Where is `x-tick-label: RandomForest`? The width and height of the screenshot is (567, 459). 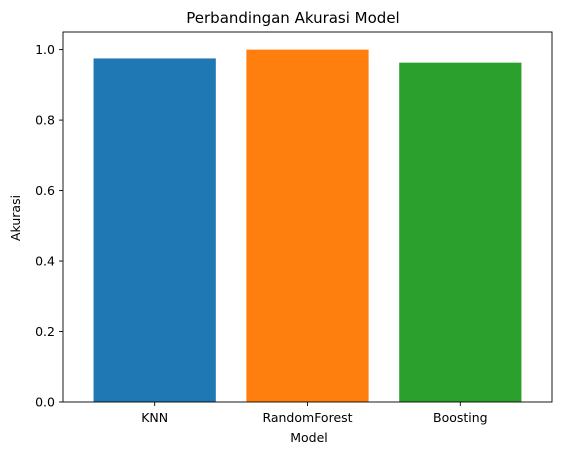 x-tick-label: RandomForest is located at coordinates (307, 417).